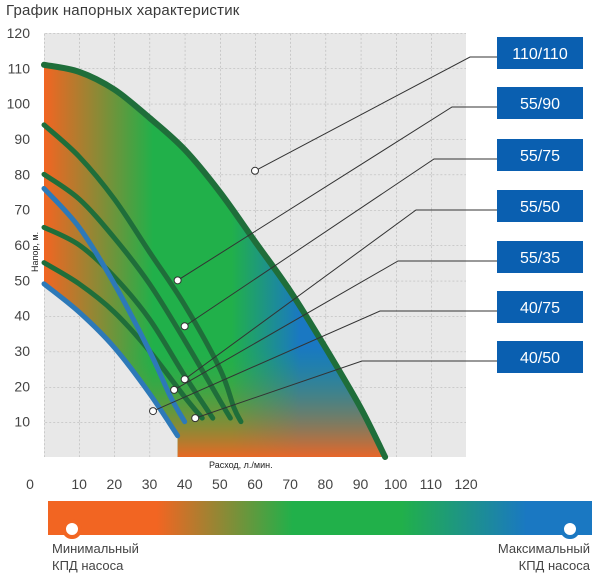  What do you see at coordinates (30, 483) in the screenshot?
I see `x-tick-label: 0` at bounding box center [30, 483].